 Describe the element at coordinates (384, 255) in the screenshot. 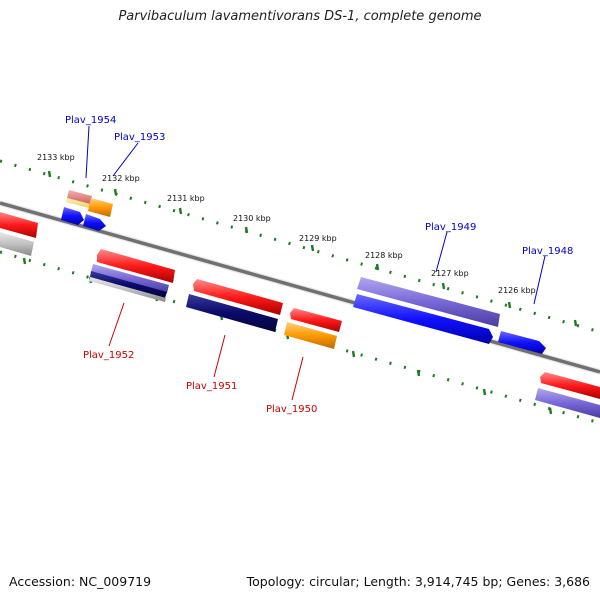

I see `kbp-label: 2128 kbp` at that location.